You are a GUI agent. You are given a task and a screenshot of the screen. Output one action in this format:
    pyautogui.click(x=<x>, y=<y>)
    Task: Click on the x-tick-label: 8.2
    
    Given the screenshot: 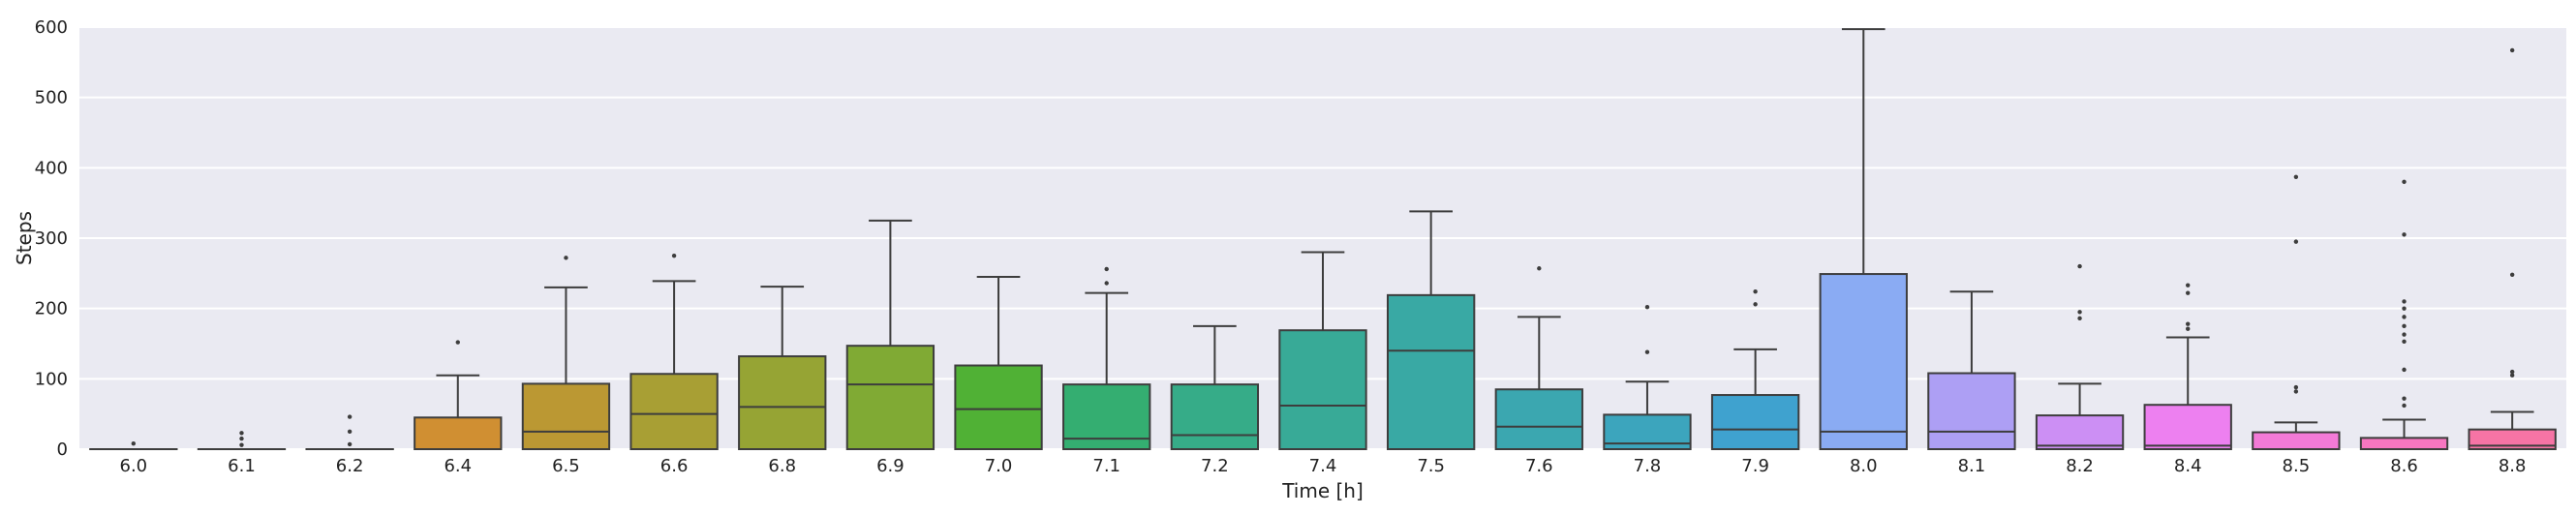 What is the action you would take?
    pyautogui.click(x=2080, y=466)
    